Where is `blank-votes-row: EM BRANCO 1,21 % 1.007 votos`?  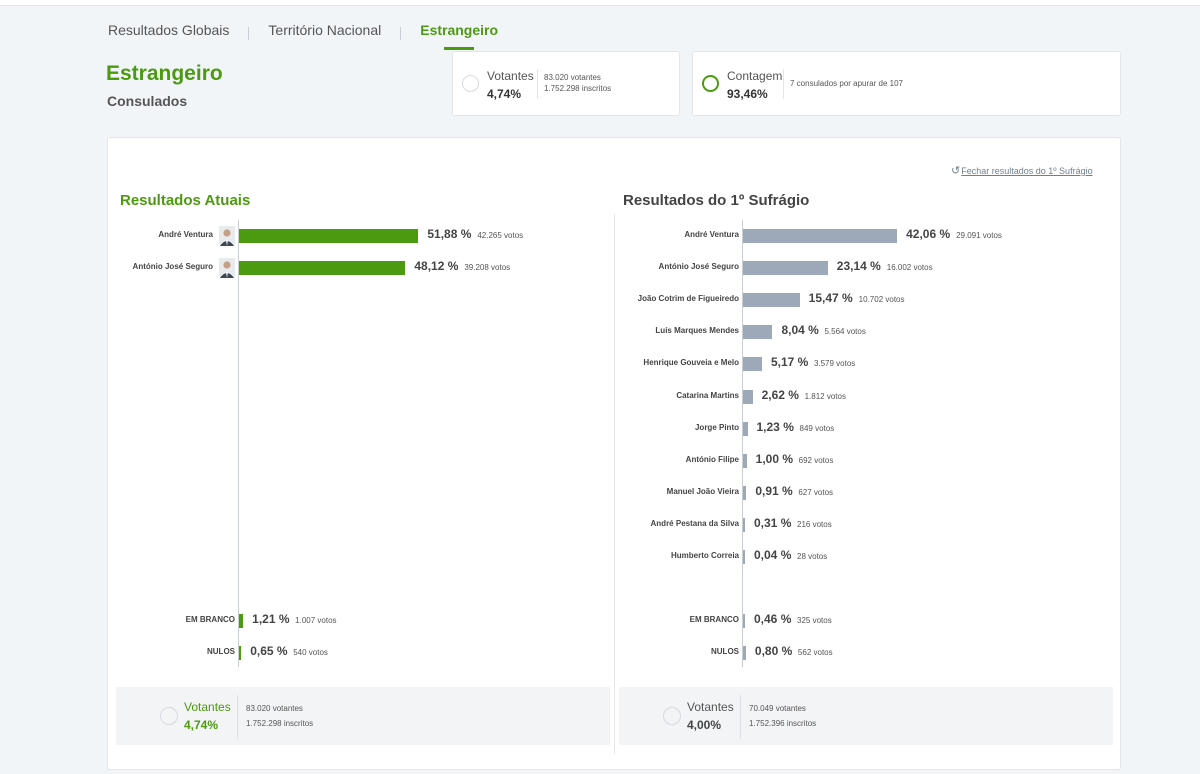
blank-votes-row: EM BRANCO 1,21 % 1.007 votos is located at coordinates (613, 621).